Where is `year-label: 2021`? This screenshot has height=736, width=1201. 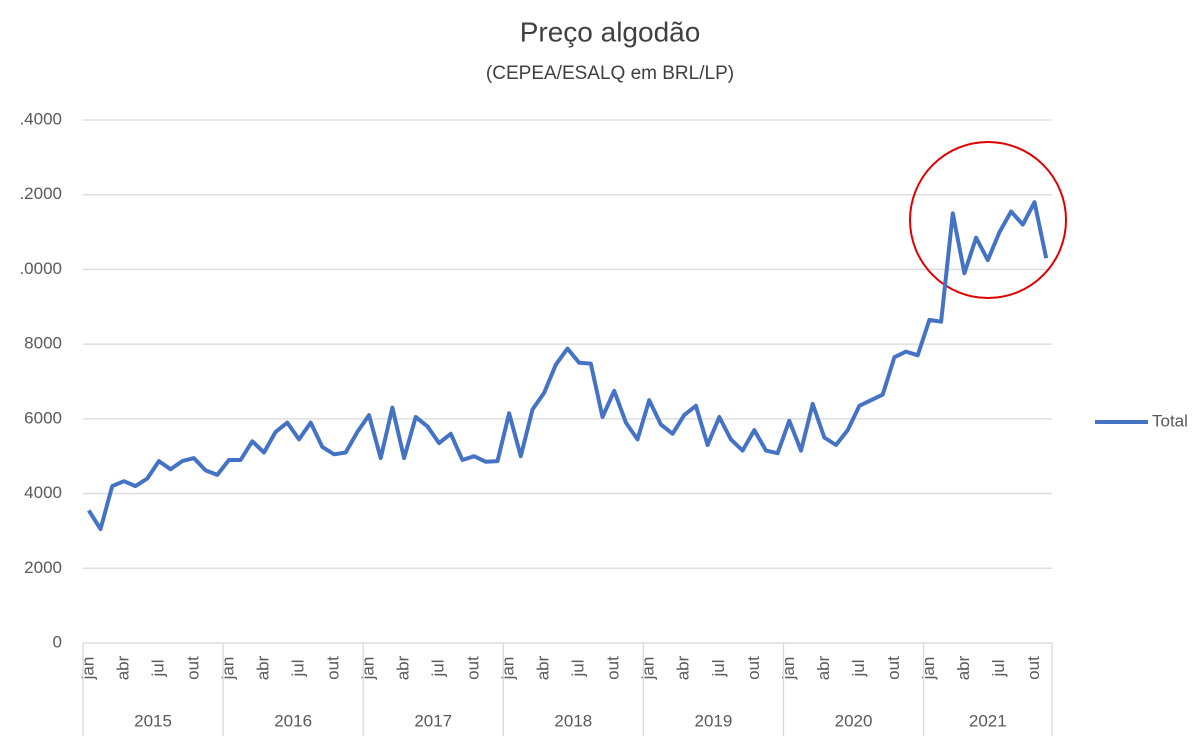
year-label: 2021 is located at coordinates (988, 720).